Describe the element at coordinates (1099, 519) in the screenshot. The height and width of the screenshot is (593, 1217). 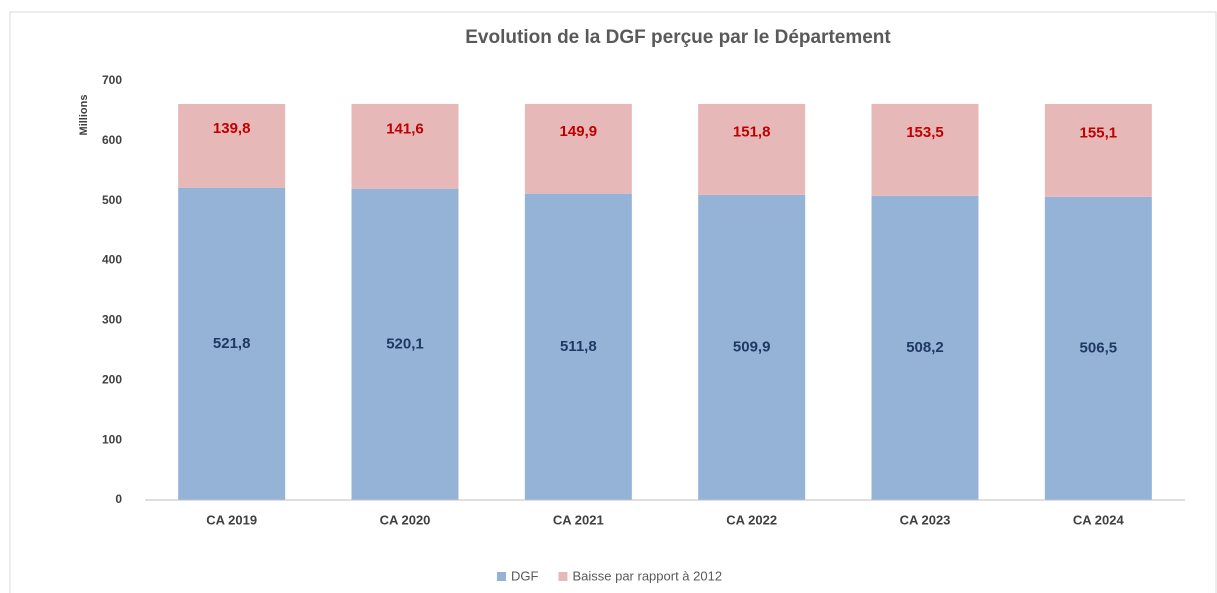
I see `x-tick-label: CA 2024` at that location.